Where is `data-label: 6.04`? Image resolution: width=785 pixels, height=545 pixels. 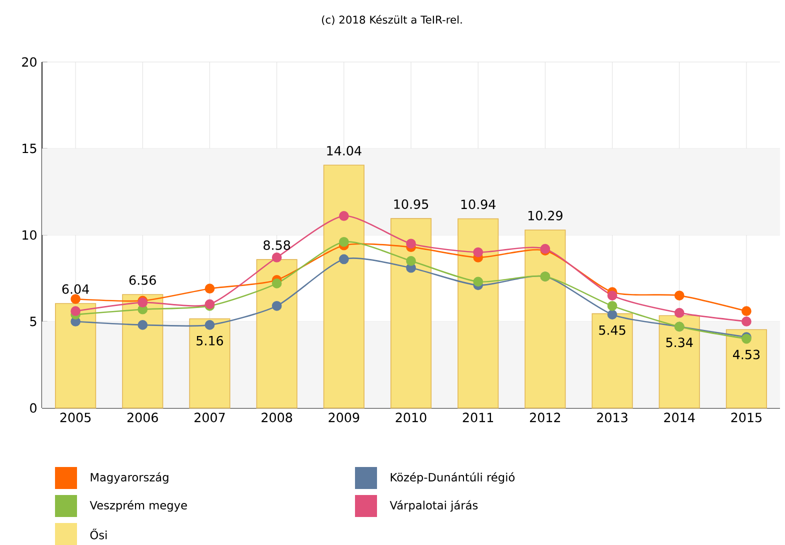 data-label: 6.04 is located at coordinates (75, 289).